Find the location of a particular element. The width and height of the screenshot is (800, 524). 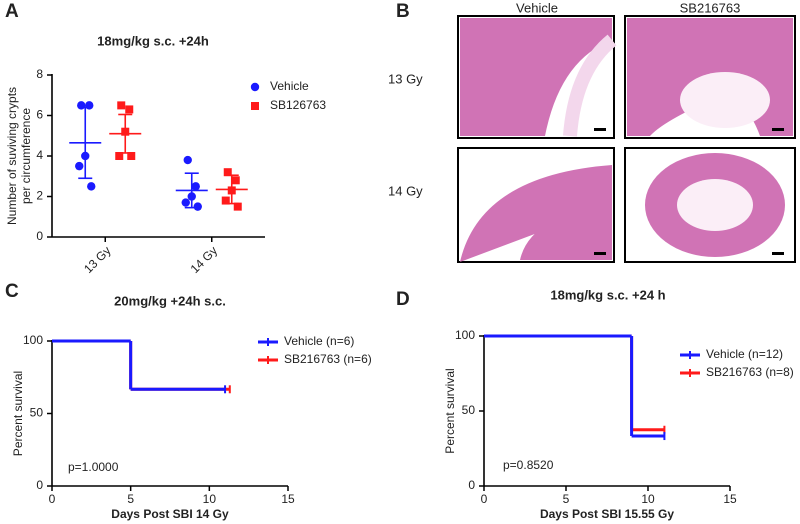

chart-title: 20mg/kg +24h s.c. is located at coordinates (170, 300).